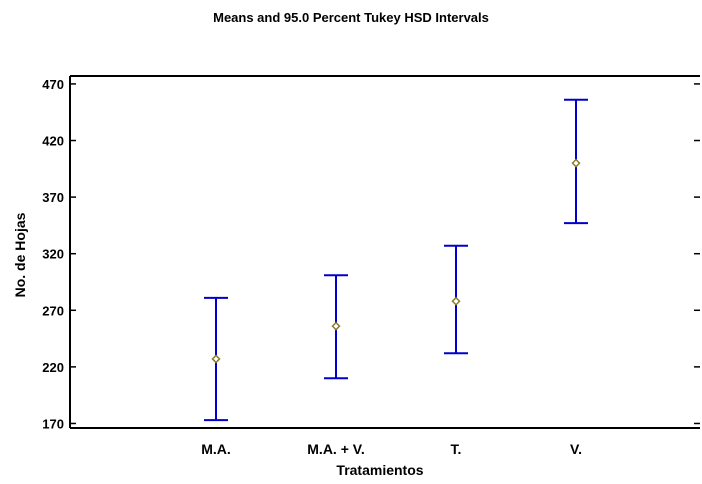 The height and width of the screenshot is (484, 702). I want to click on x-axis-label: Tratamientos, so click(379, 470).